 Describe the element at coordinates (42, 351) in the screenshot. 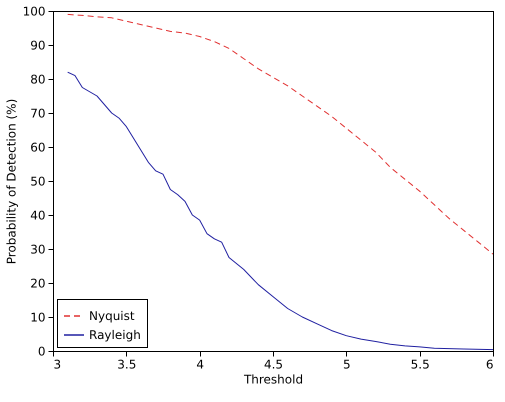

I see `y-tick-label: 0` at that location.